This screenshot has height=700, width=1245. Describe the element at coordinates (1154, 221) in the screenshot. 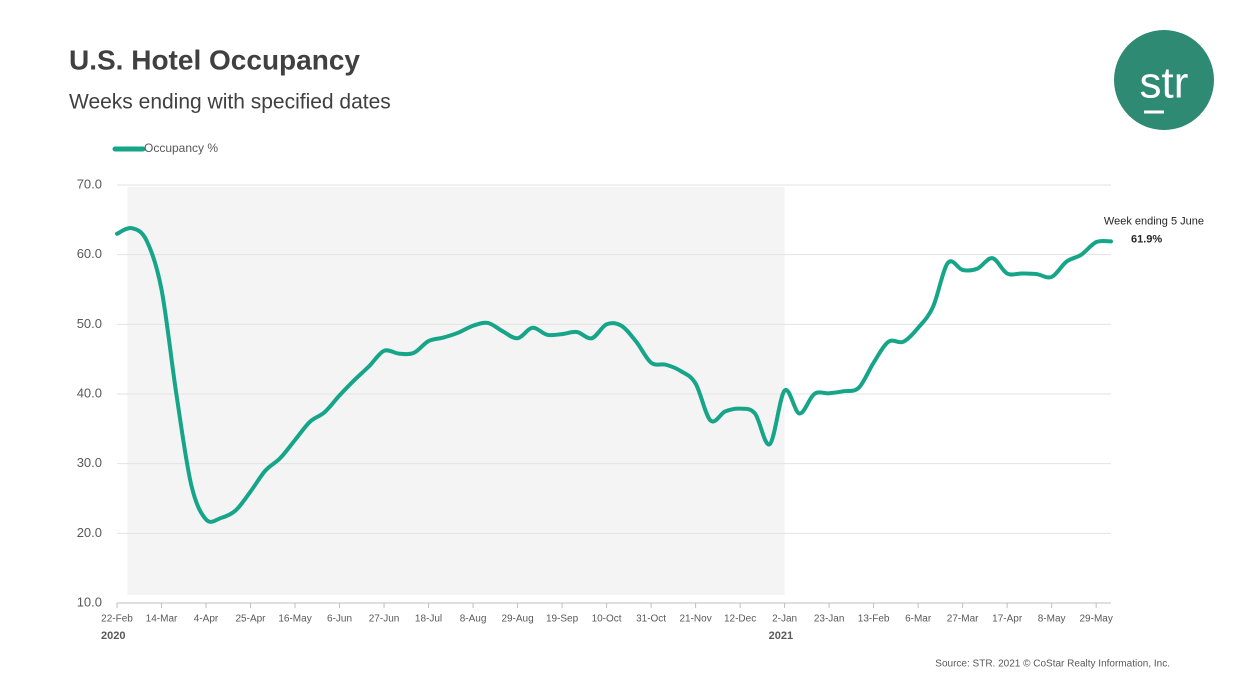

I see `annotation: Week ending 5 June` at that location.